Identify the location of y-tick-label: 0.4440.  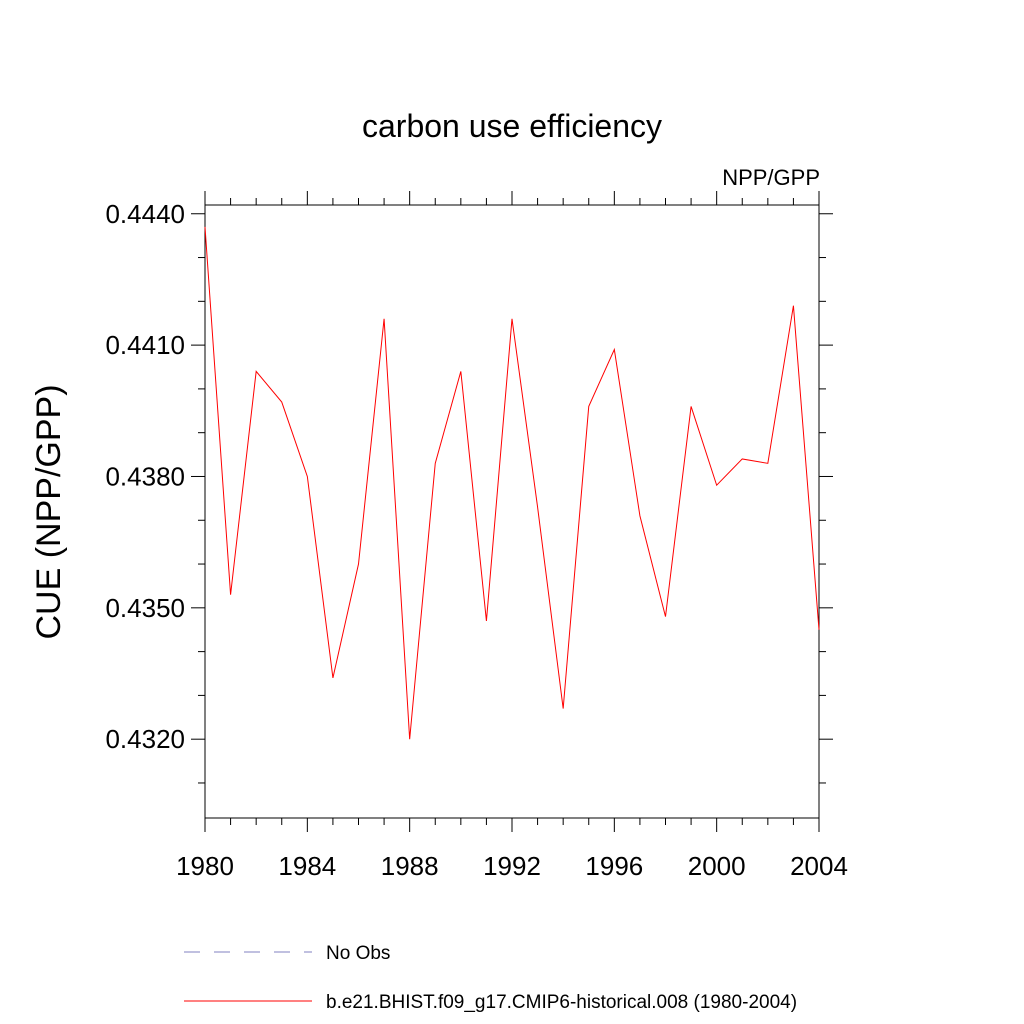
(145, 214).